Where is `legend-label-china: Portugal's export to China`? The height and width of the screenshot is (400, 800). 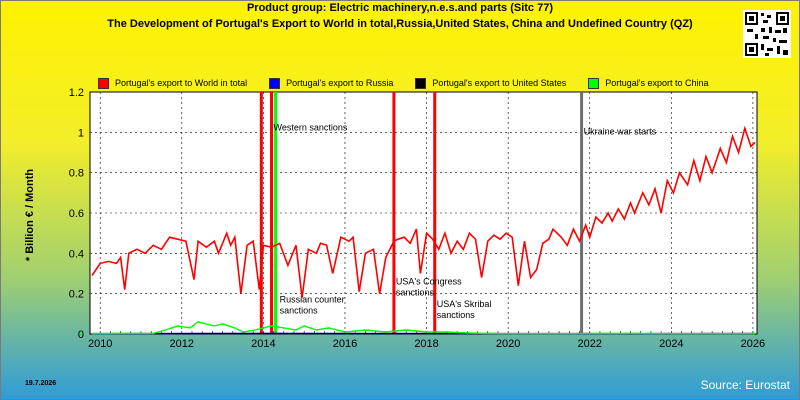
legend-label-china: Portugal's export to China is located at coordinates (657, 83).